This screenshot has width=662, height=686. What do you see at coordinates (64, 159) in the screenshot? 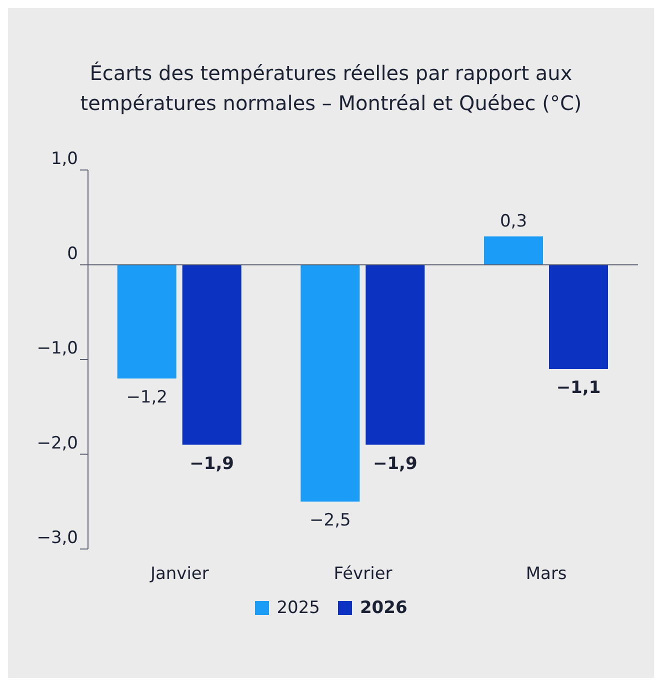
I see `y-tick-label: 1,0` at bounding box center [64, 159].